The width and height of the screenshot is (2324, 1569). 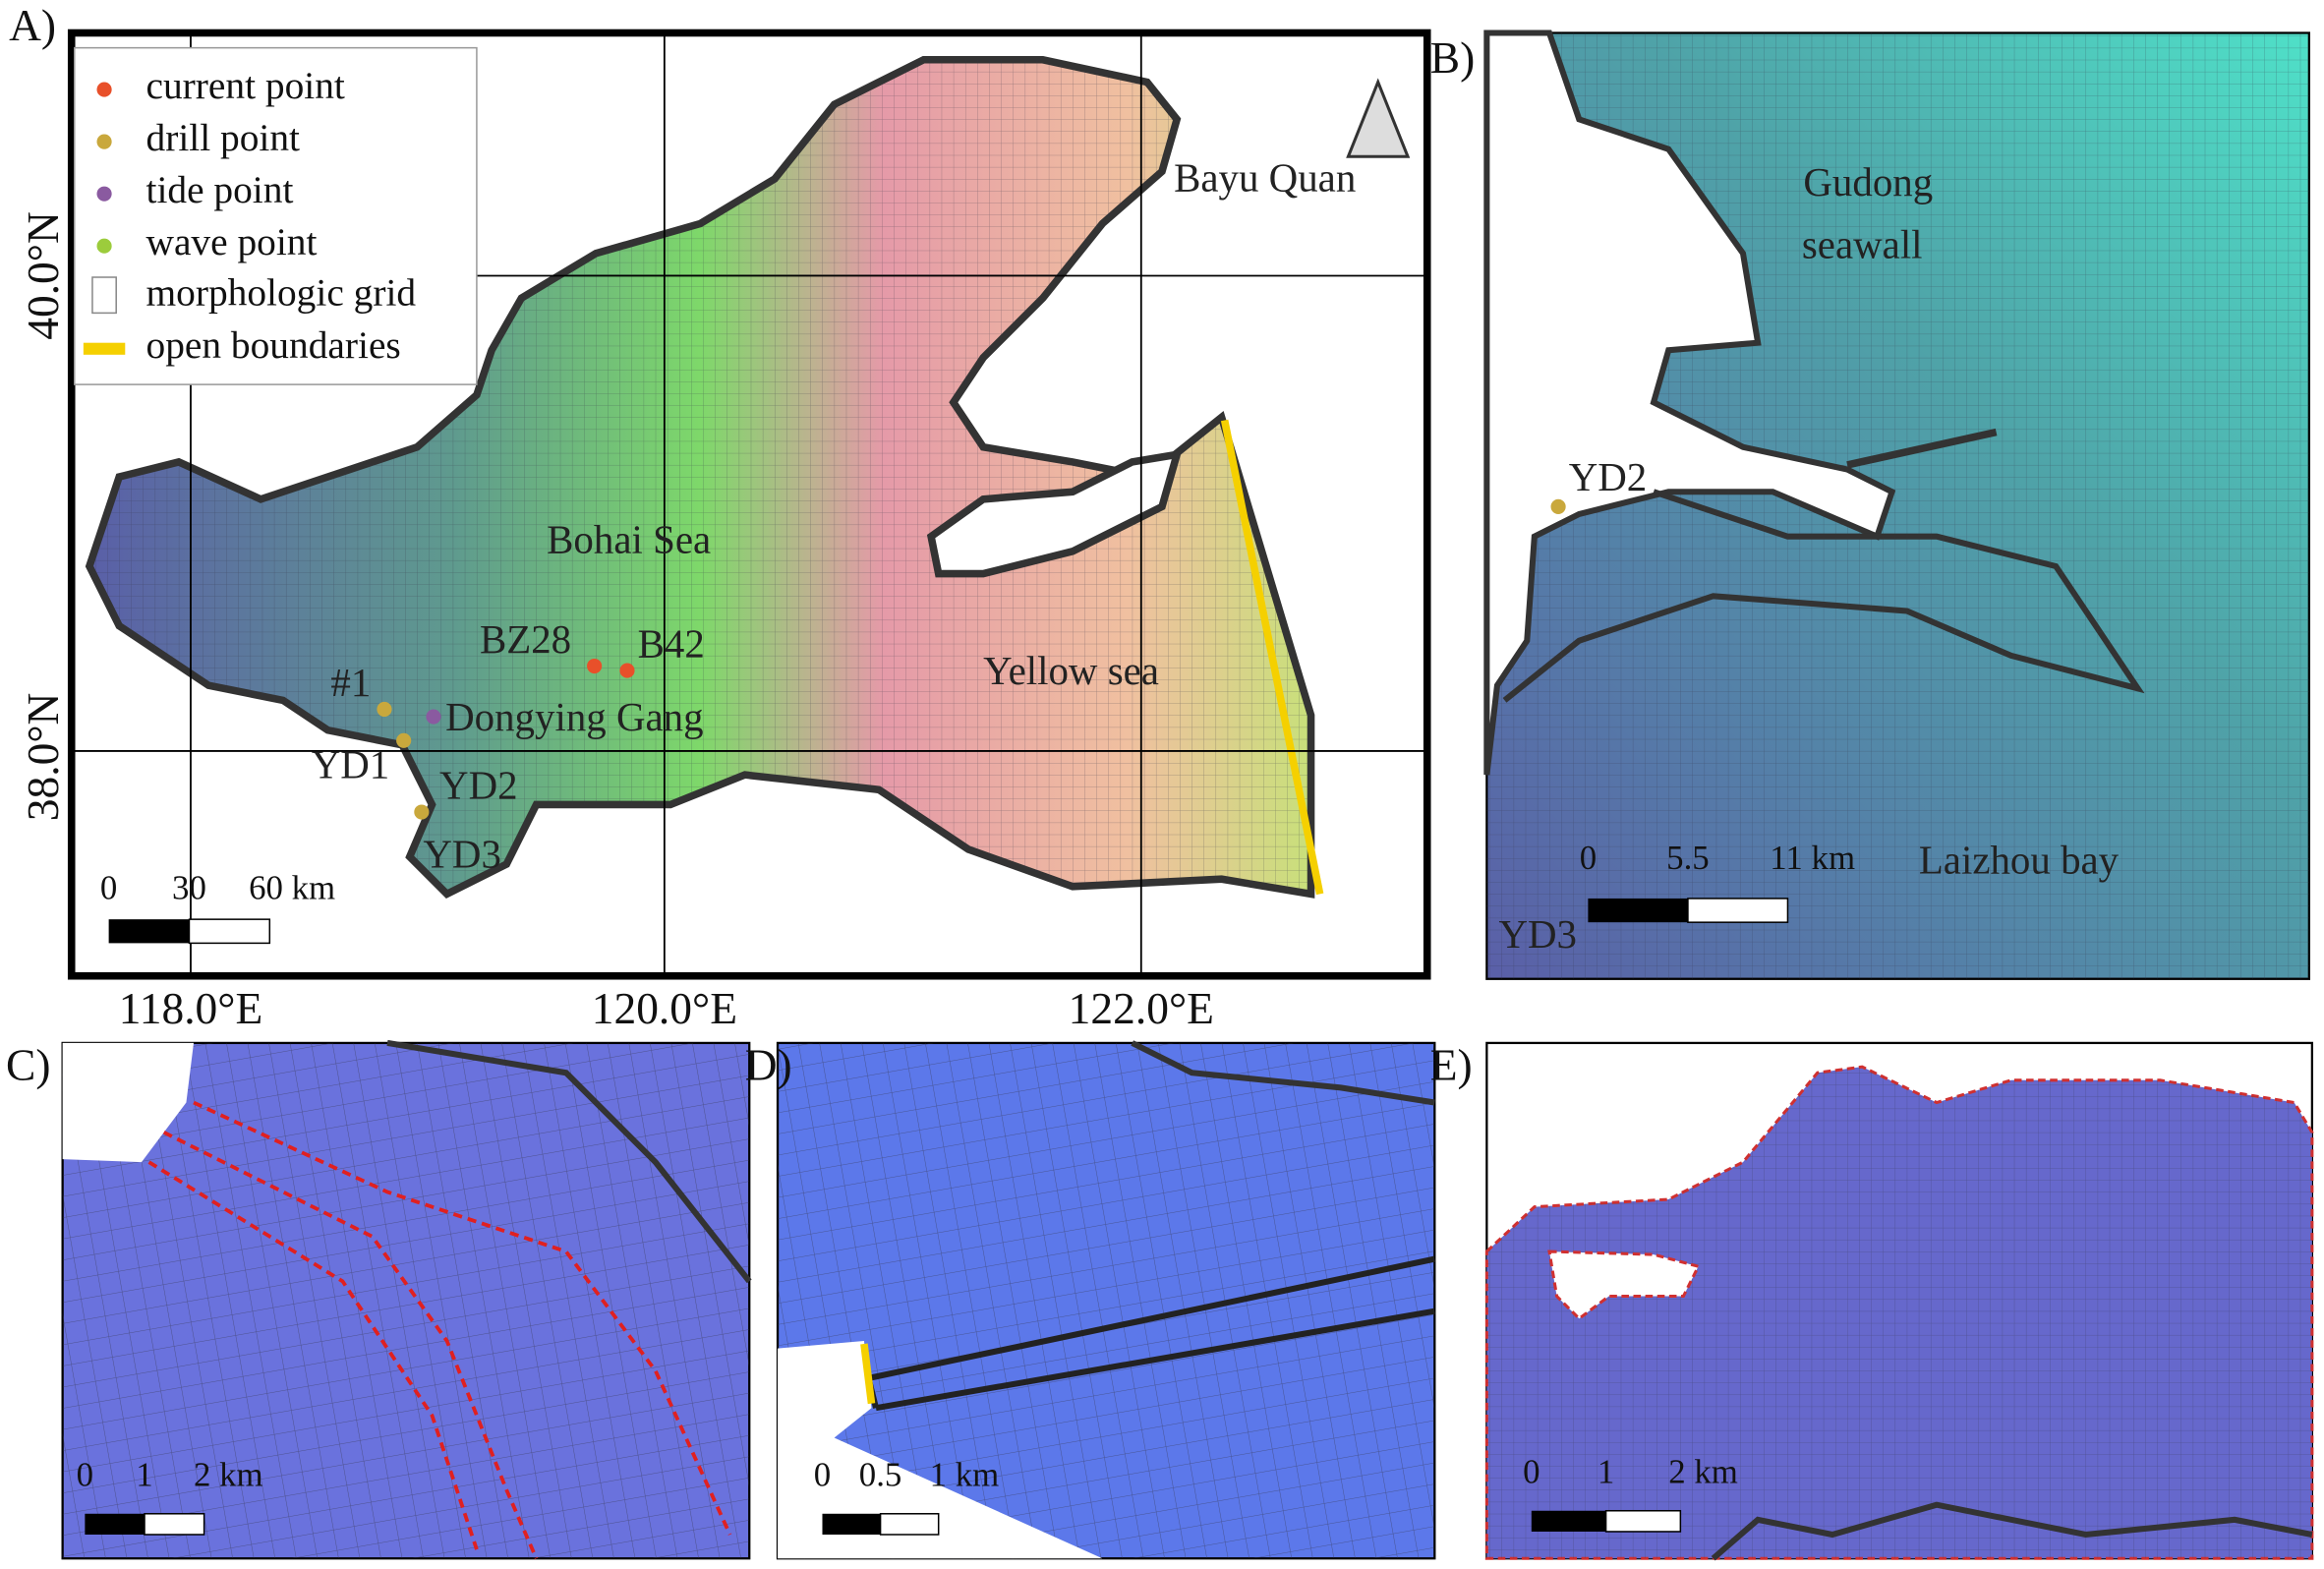 What do you see at coordinates (768, 1065) in the screenshot?
I see `panel-label: D)` at bounding box center [768, 1065].